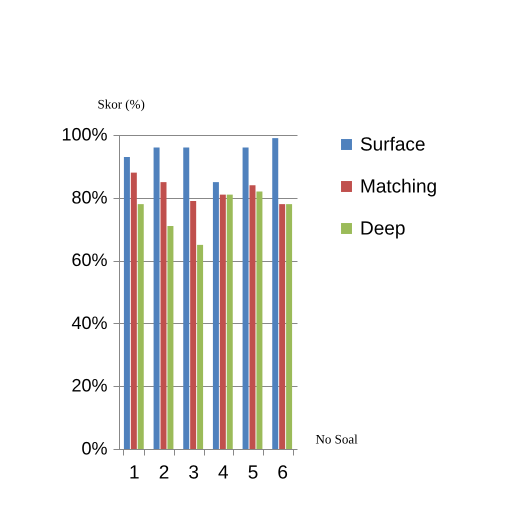  Describe the element at coordinates (134, 473) in the screenshot. I see `x-tick-label: 1` at that location.